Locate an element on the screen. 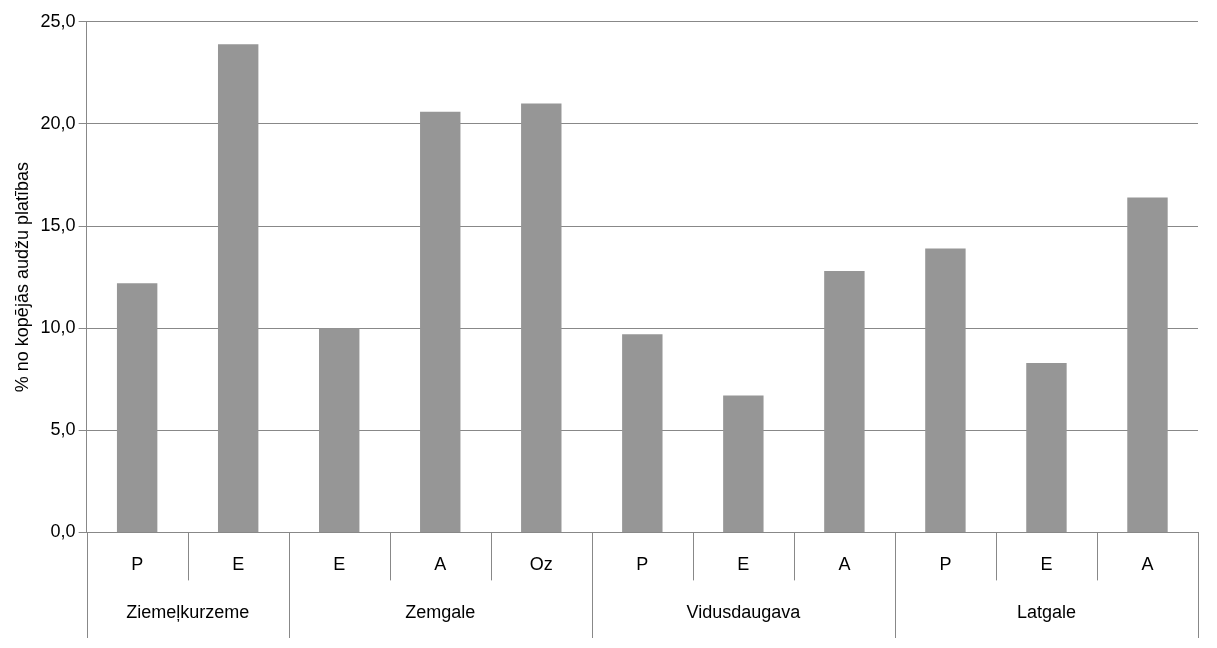 The height and width of the screenshot is (648, 1217). text: Vidusdaugava is located at coordinates (744, 612).